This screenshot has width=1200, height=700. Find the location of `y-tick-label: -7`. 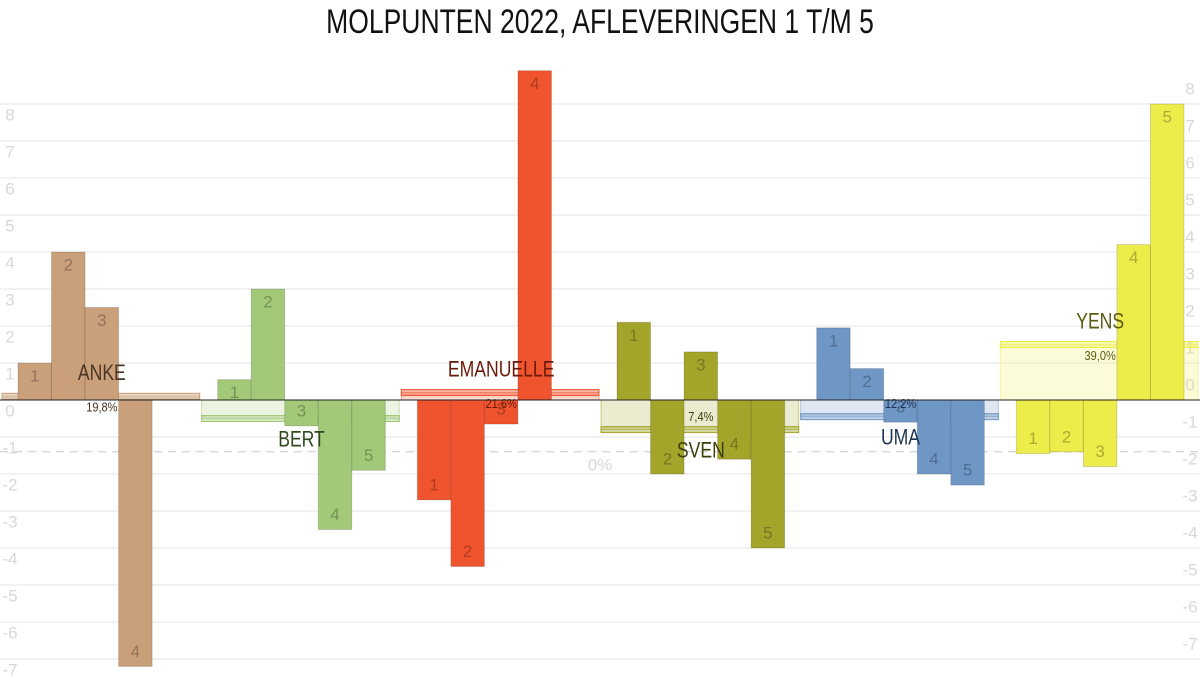

y-tick-label: -7 is located at coordinates (9, 669).